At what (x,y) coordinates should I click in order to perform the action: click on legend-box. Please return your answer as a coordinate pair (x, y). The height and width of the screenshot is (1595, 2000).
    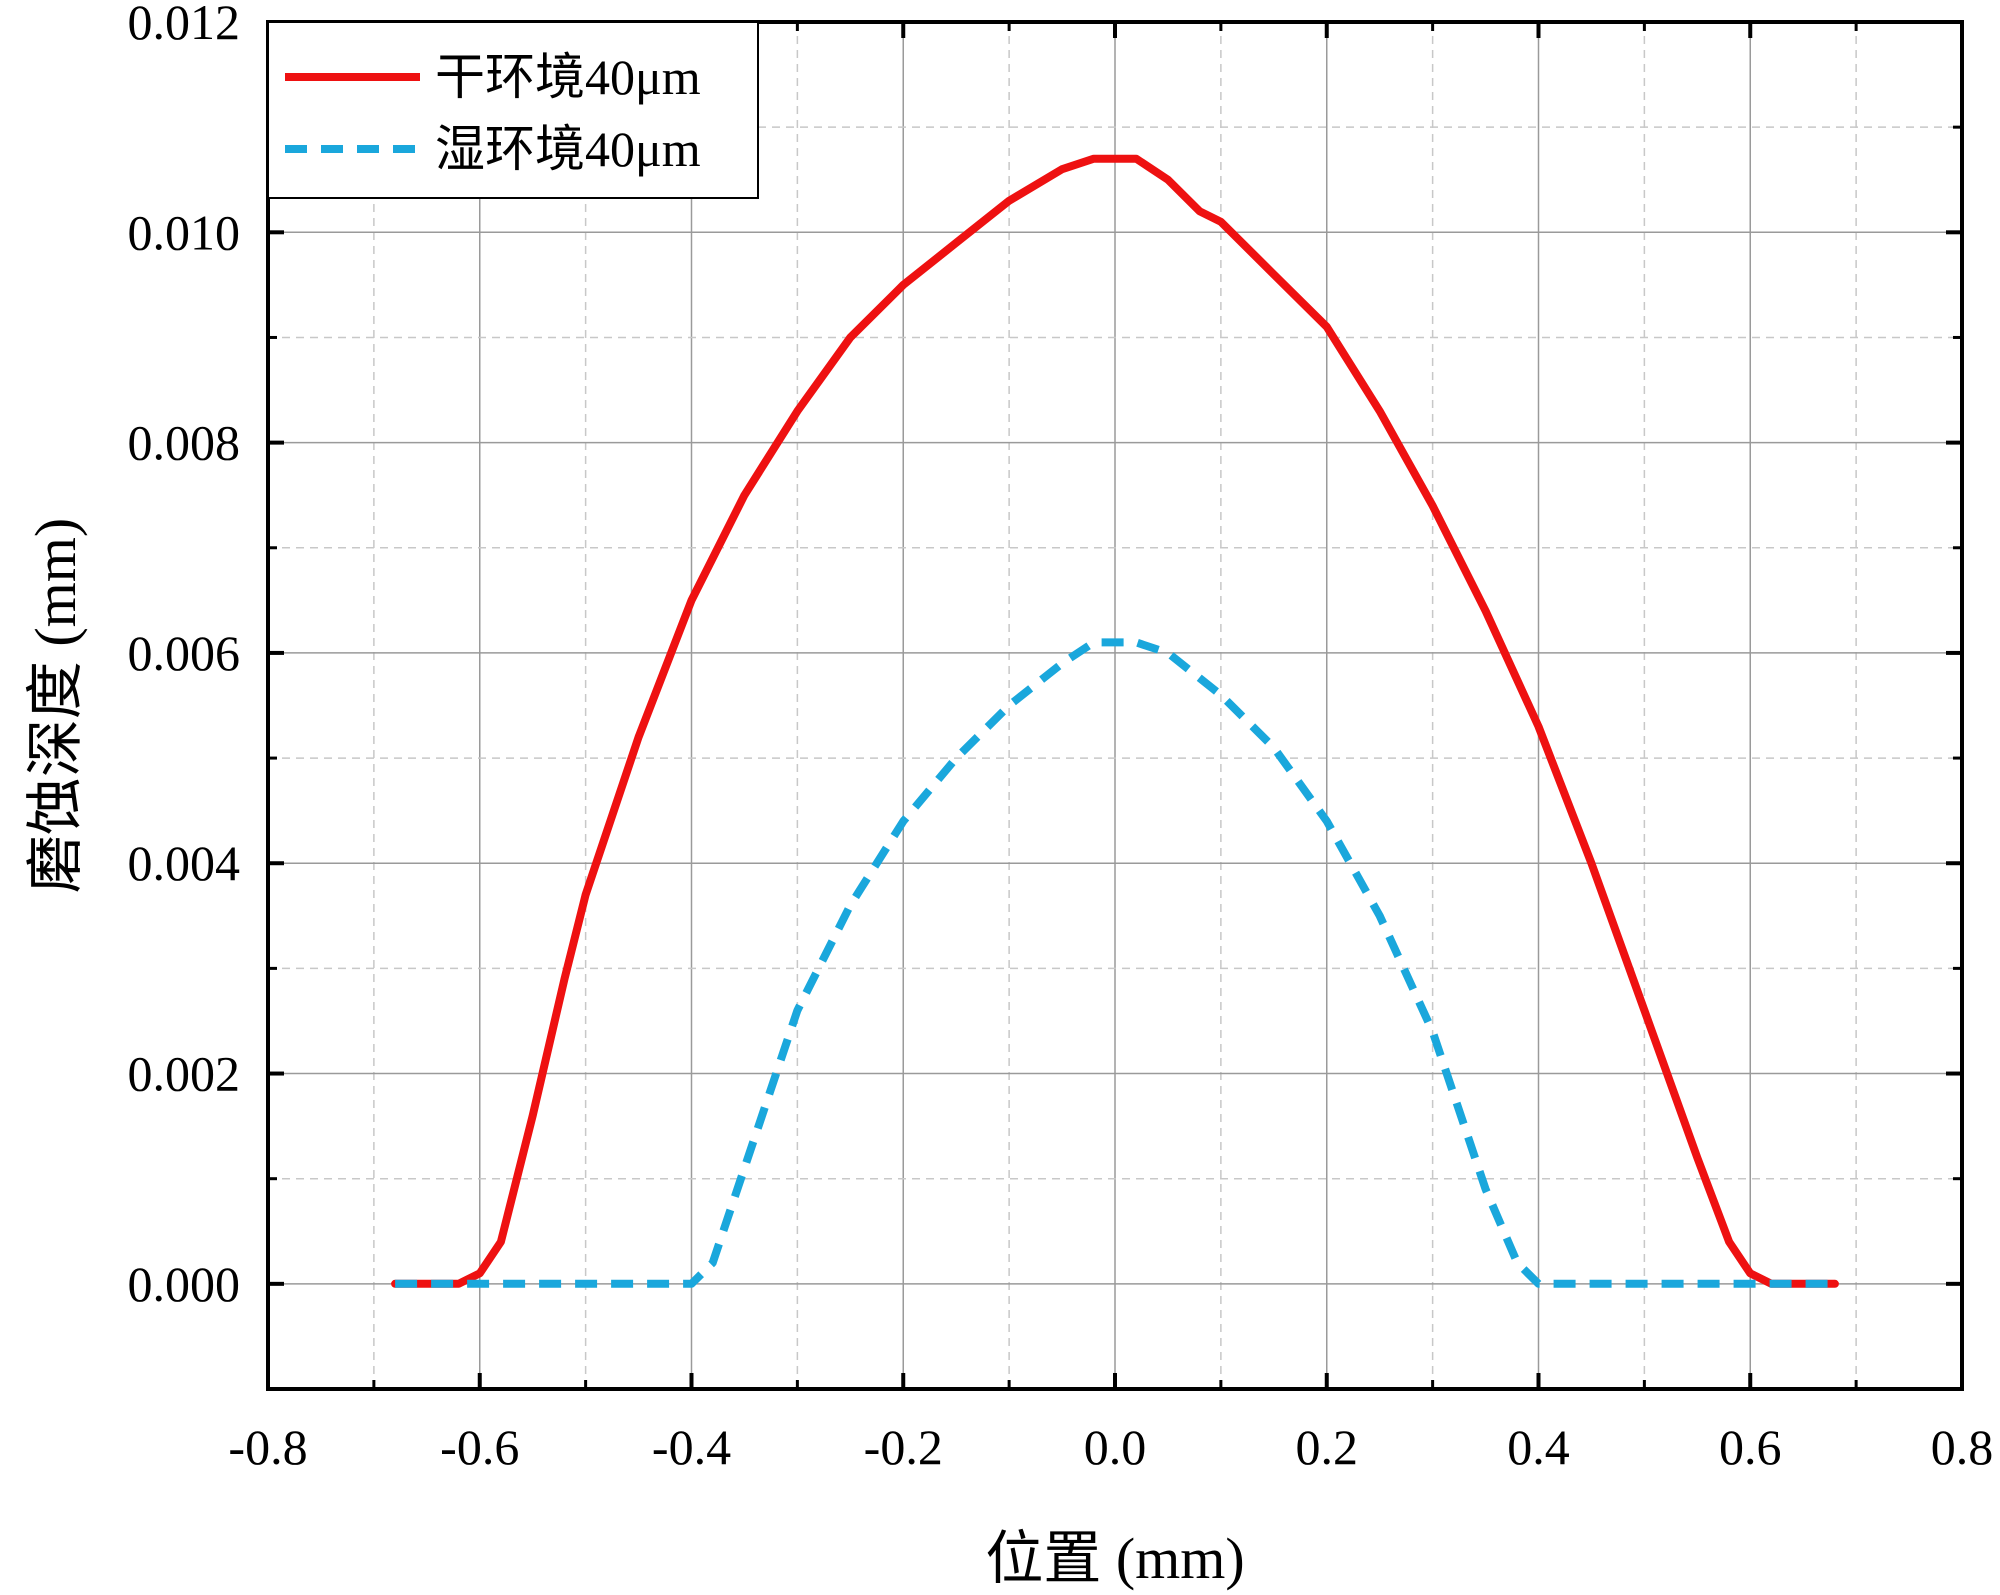
    Looking at the image, I should click on (513, 110).